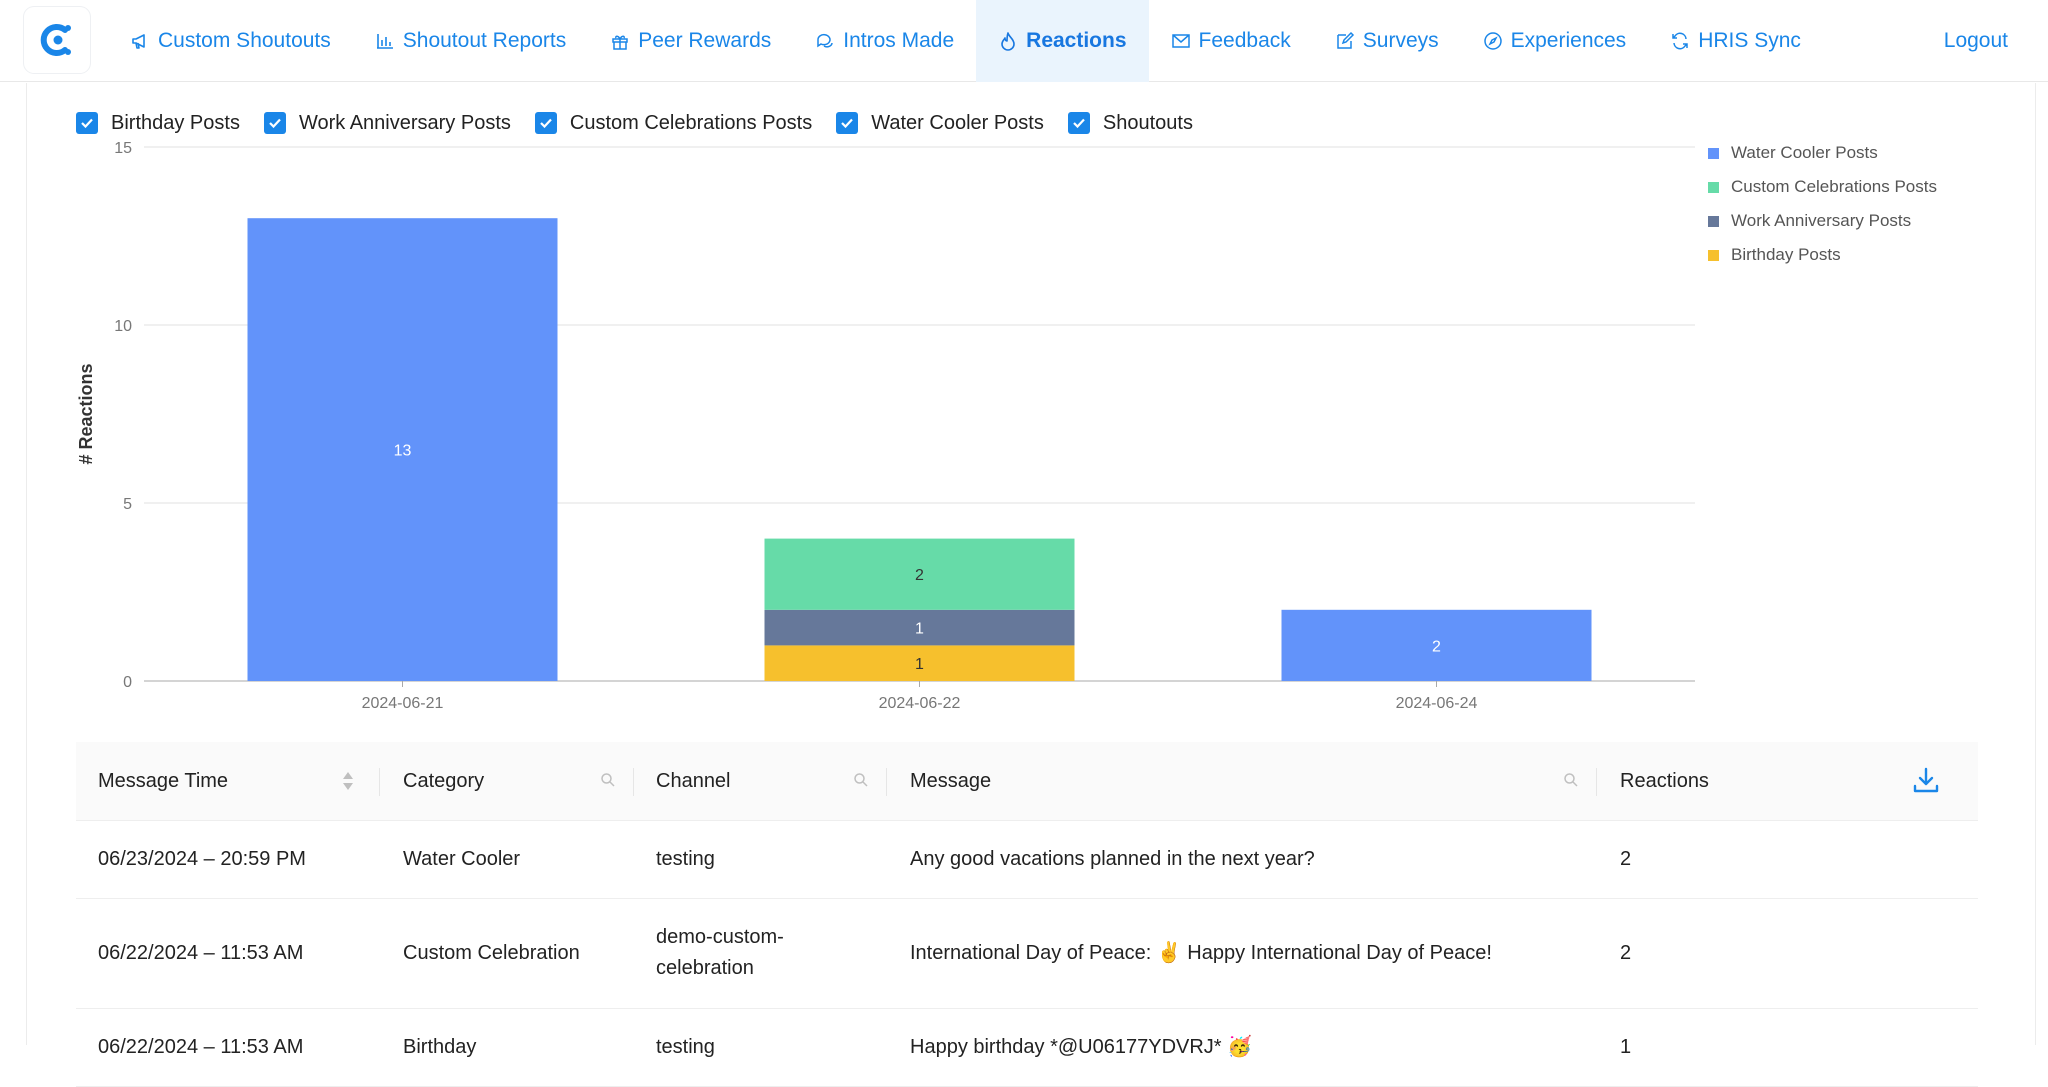  I want to click on filter-custom-celebrations-posts: Custom Celebrations Posts, so click(673, 123).